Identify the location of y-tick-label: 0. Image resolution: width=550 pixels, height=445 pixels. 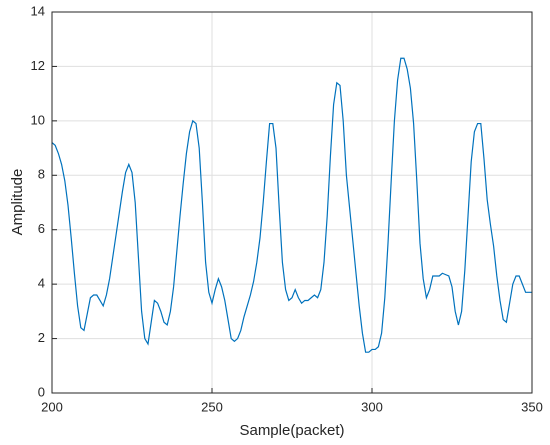
(41, 391).